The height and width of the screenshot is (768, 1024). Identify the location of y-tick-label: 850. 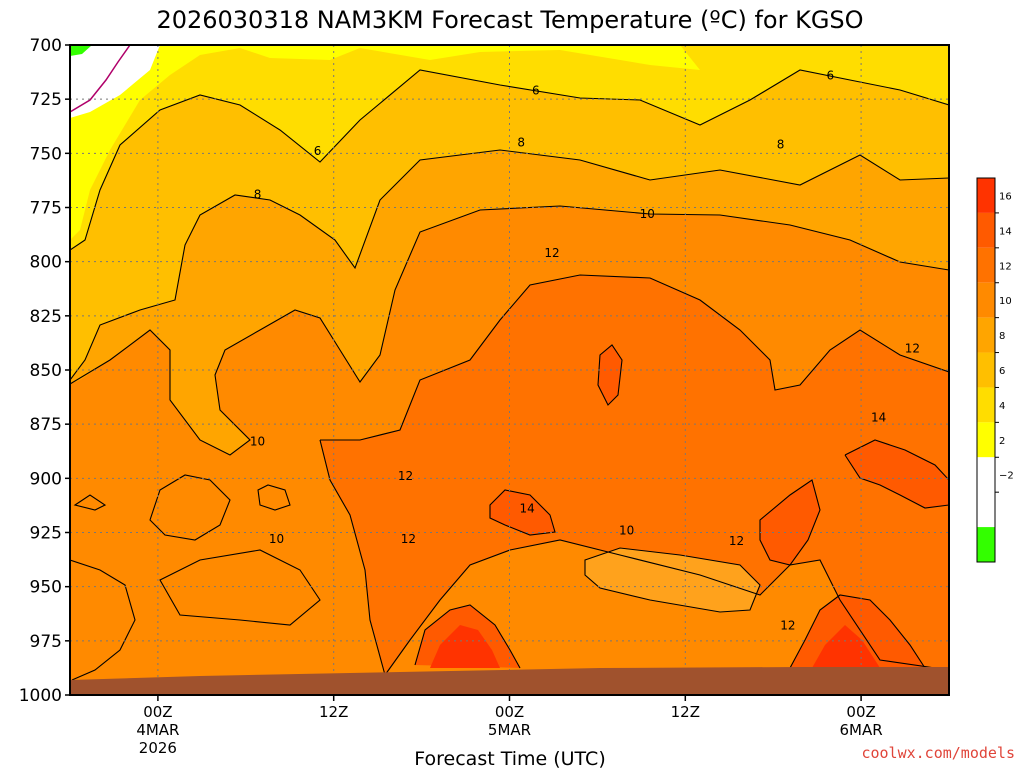
(46, 371).